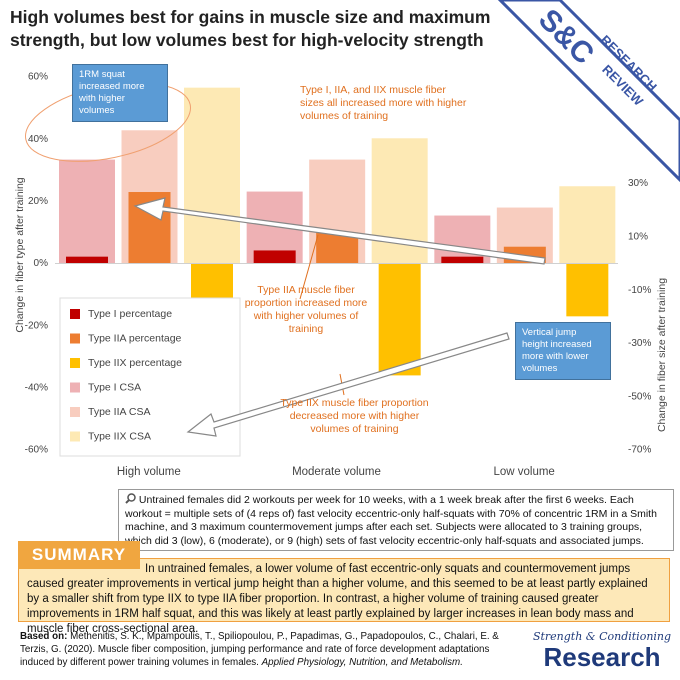  Describe the element at coordinates (114, 387) in the screenshot. I see `legend-label: Type I CSA` at that location.